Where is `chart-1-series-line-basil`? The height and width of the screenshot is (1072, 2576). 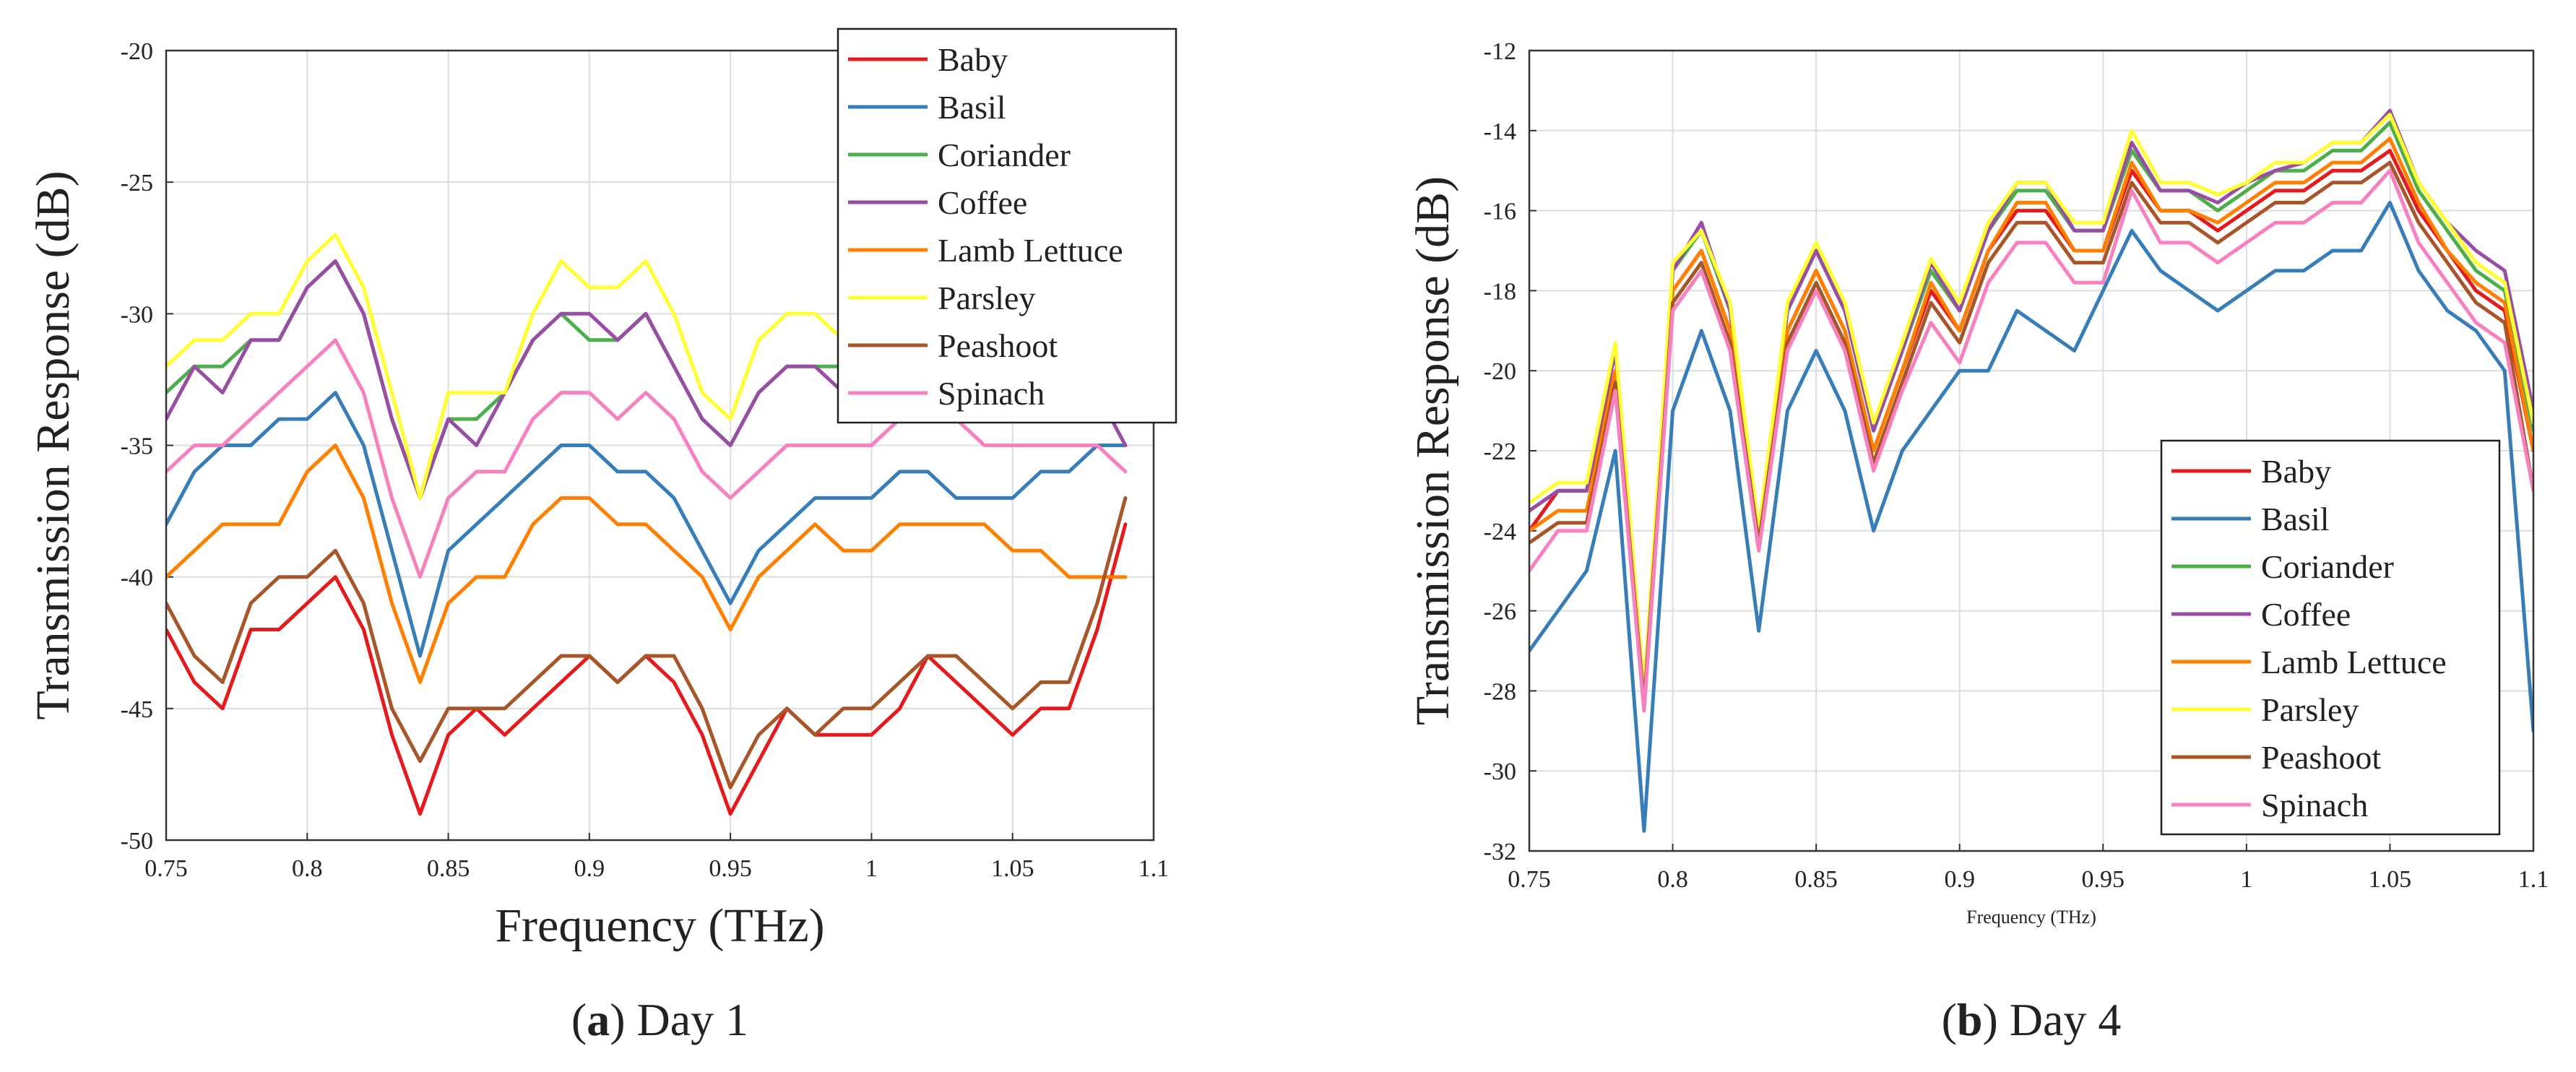
chart-1-series-line-basil is located at coordinates (647, 524).